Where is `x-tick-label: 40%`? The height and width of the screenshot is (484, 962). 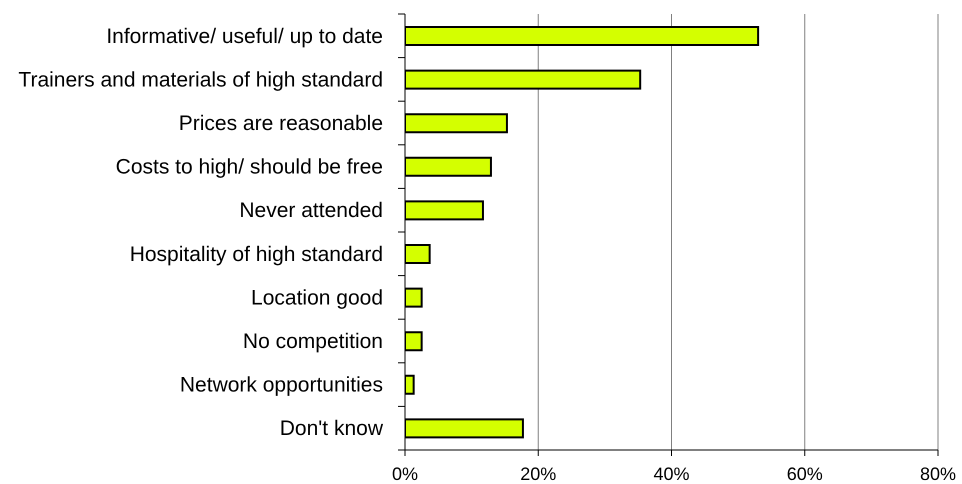
x-tick-label: 40% is located at coordinates (671, 474).